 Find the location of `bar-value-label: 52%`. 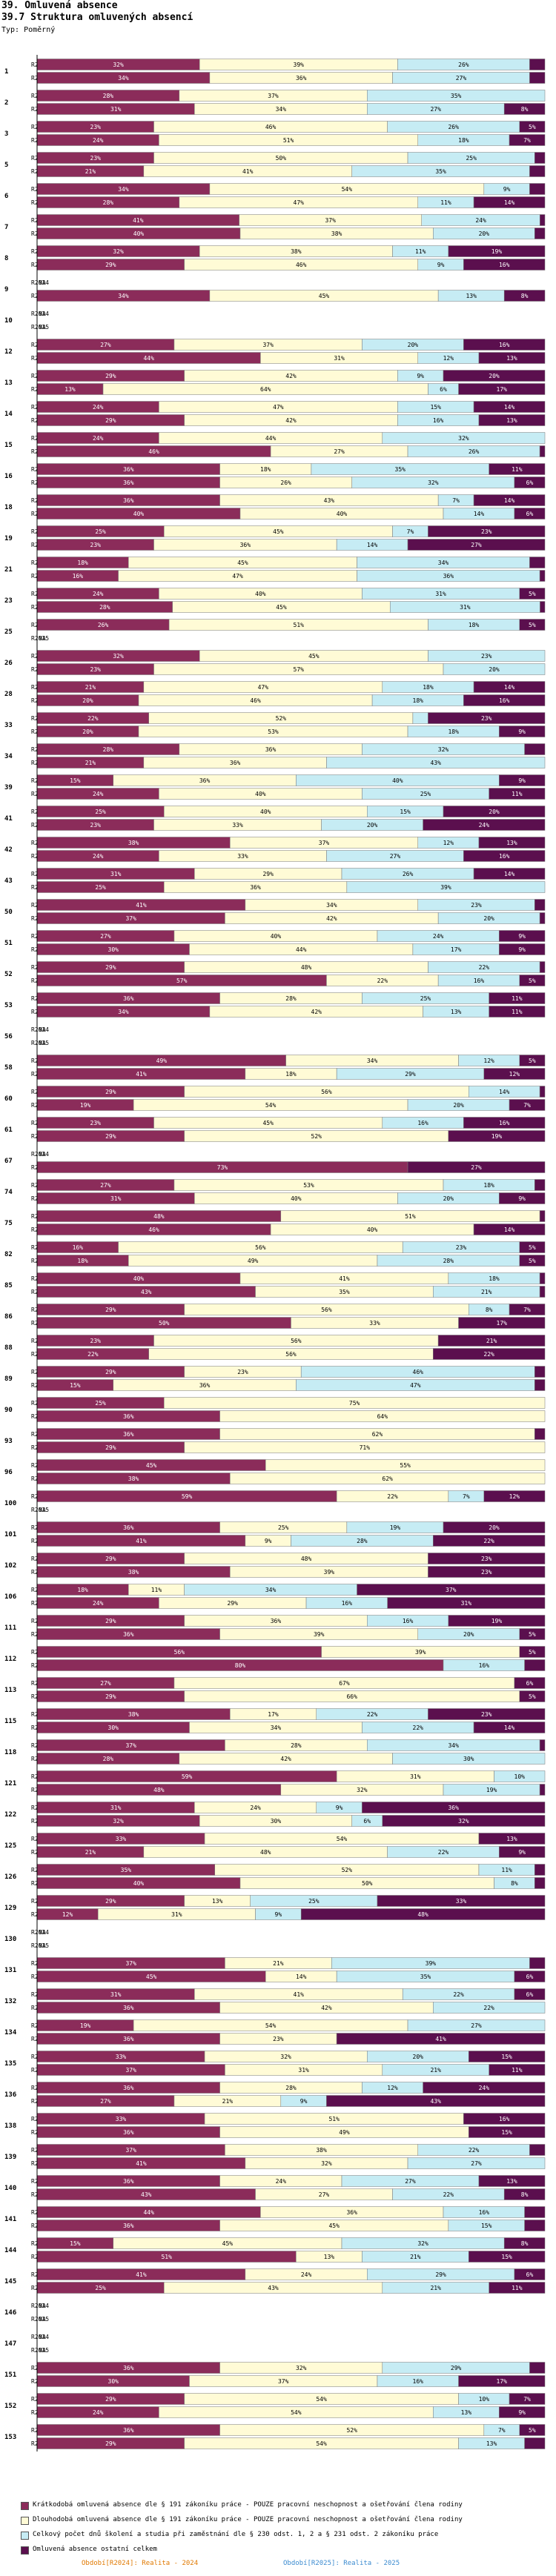

bar-value-label: 52% is located at coordinates (316, 1136).